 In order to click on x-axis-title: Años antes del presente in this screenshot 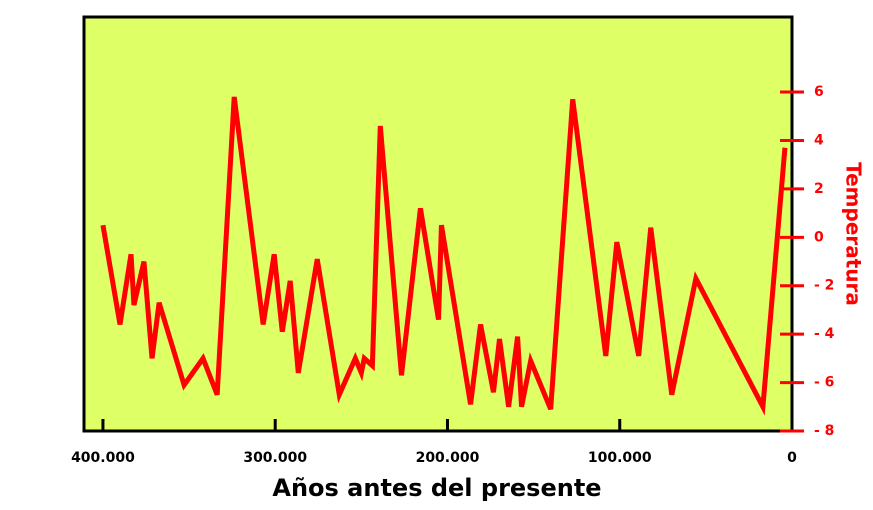, I will do `click(436, 488)`.